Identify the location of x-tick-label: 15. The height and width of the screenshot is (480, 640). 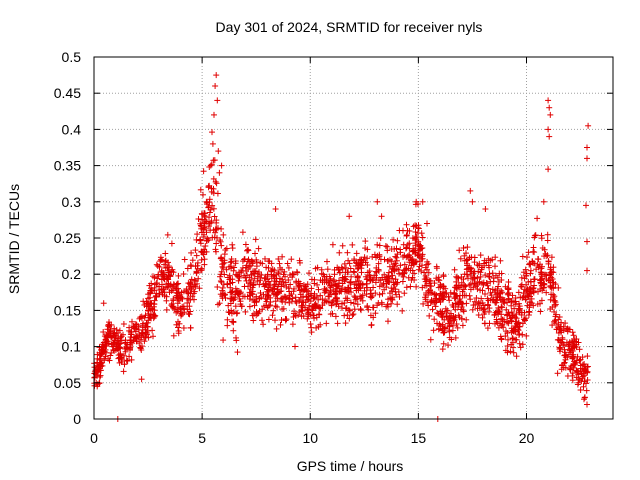
(419, 438).